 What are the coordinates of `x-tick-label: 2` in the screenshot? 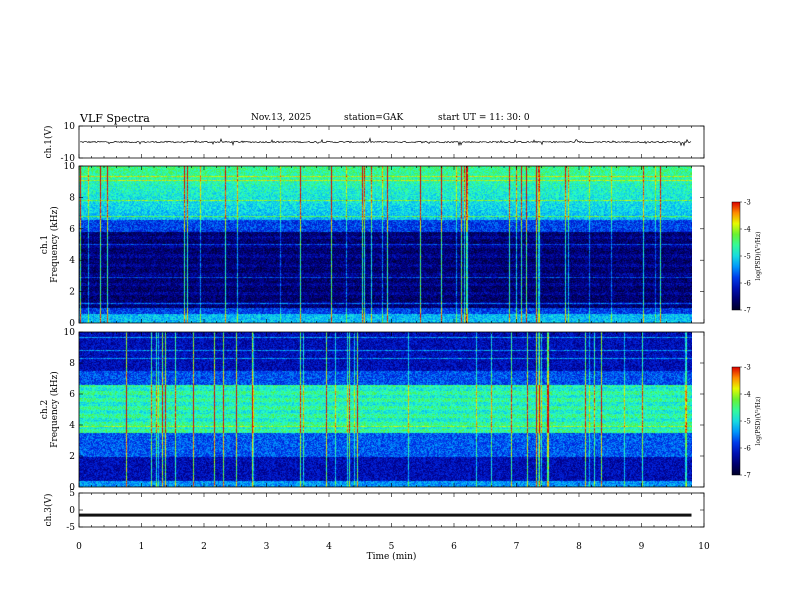 It's located at (204, 547).